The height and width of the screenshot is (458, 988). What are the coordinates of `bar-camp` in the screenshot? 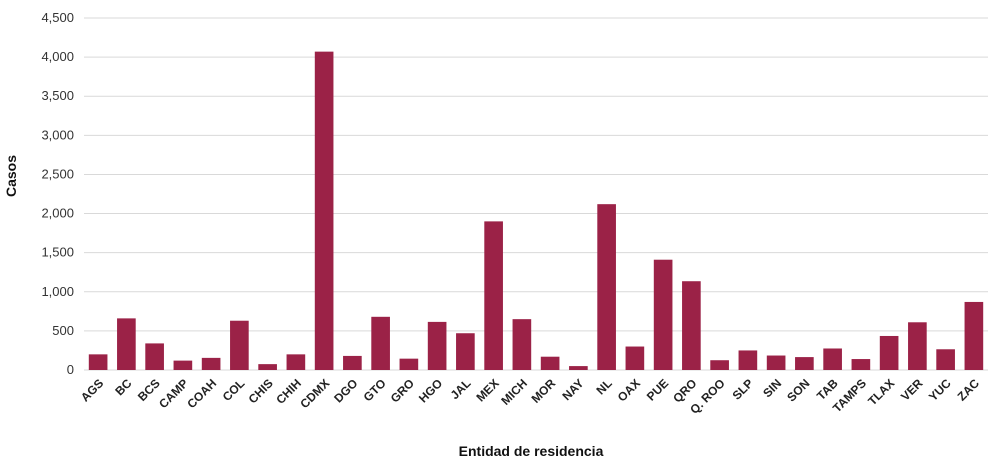 It's located at (183, 365).